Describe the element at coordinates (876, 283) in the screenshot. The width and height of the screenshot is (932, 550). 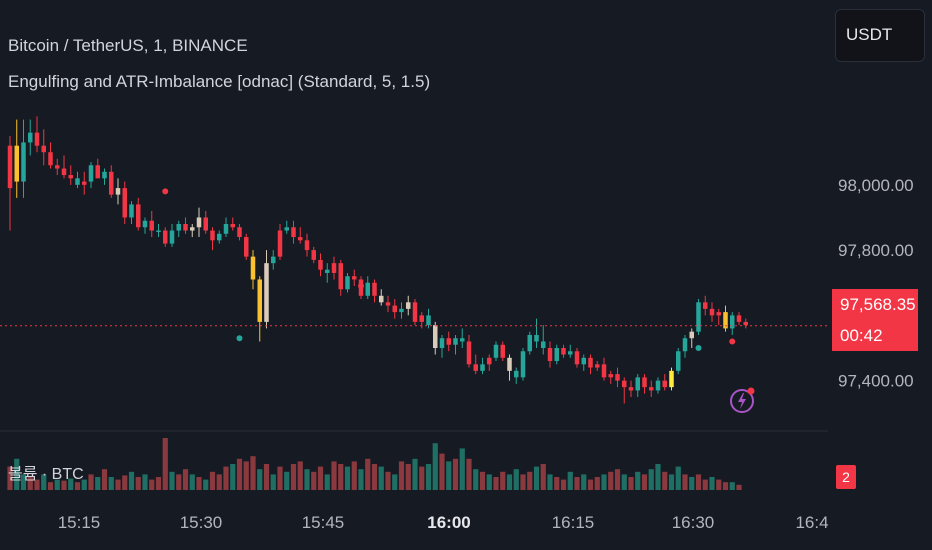
I see `price-axis: 98,000.00 97,800.00 97,400.00` at that location.